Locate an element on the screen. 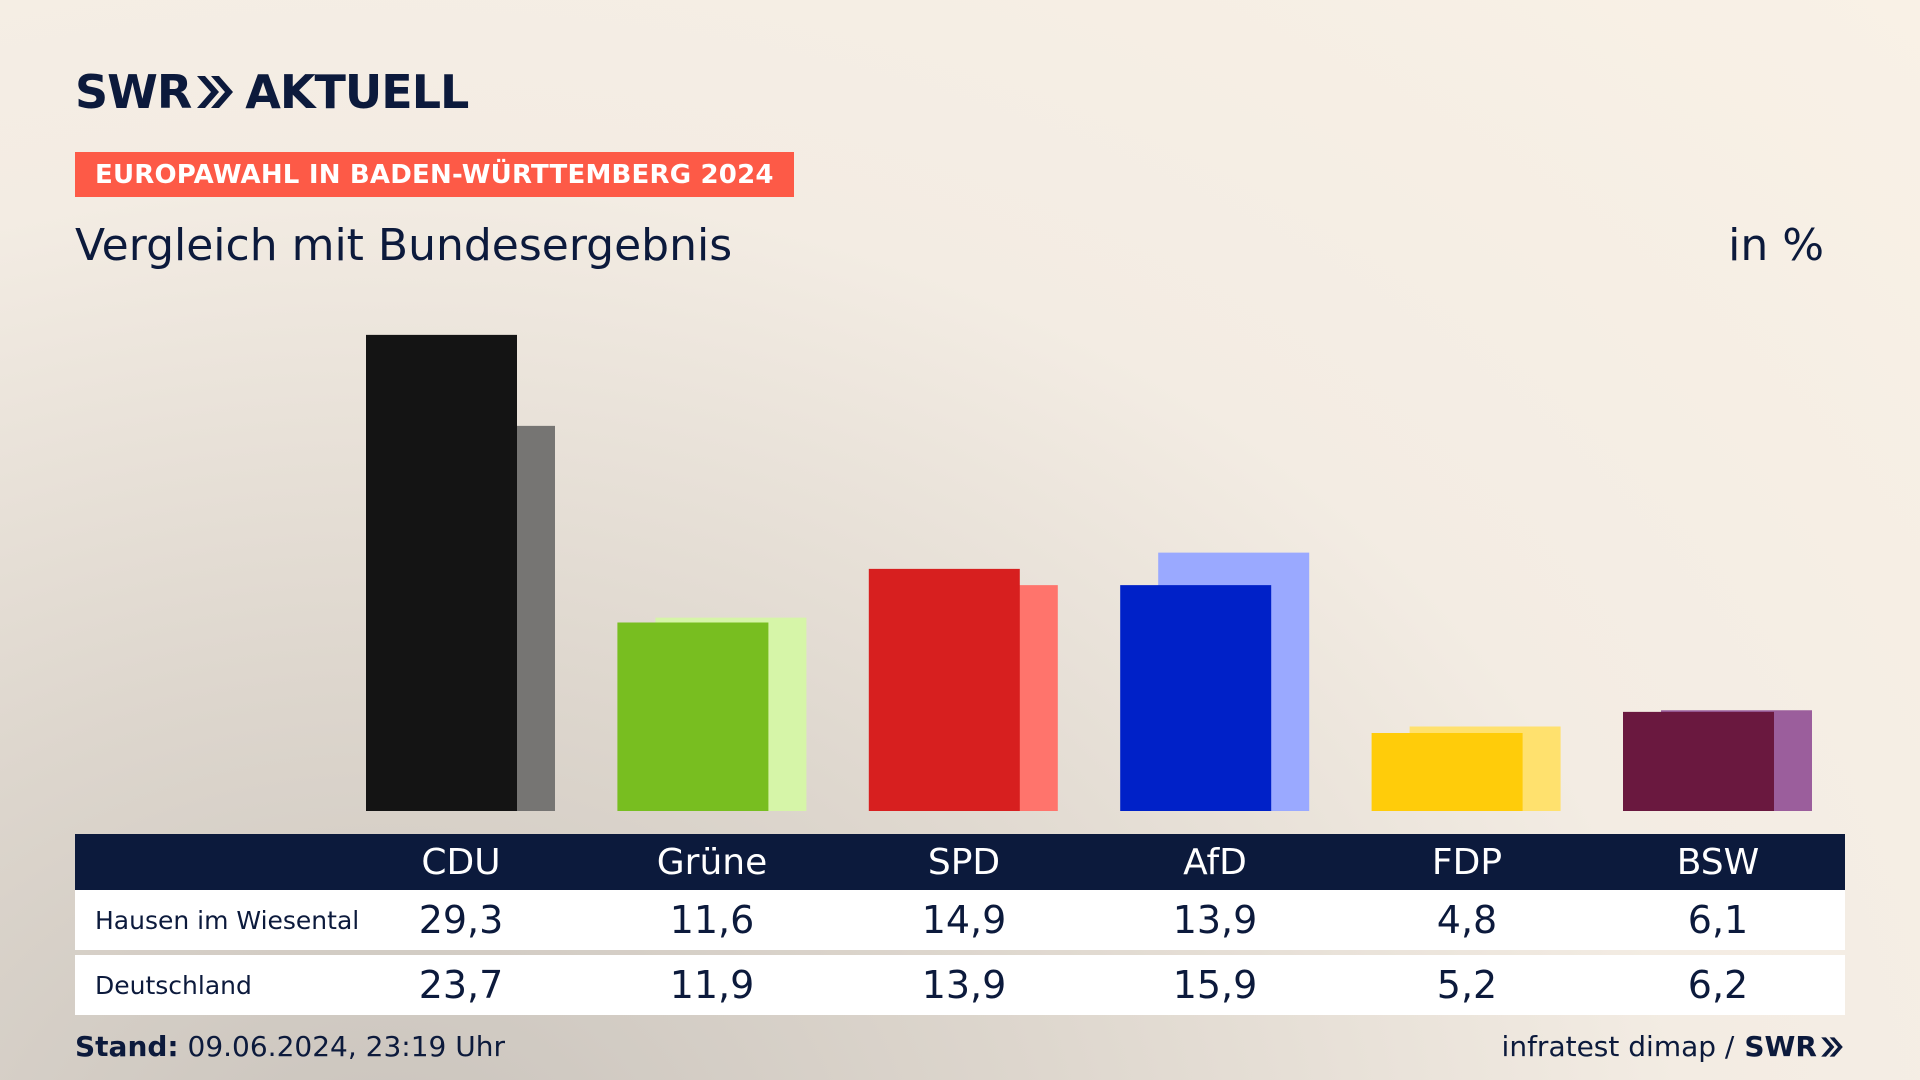 This screenshot has width=1920, height=1080. source-text: infratest dimap / is located at coordinates (1618, 1046).